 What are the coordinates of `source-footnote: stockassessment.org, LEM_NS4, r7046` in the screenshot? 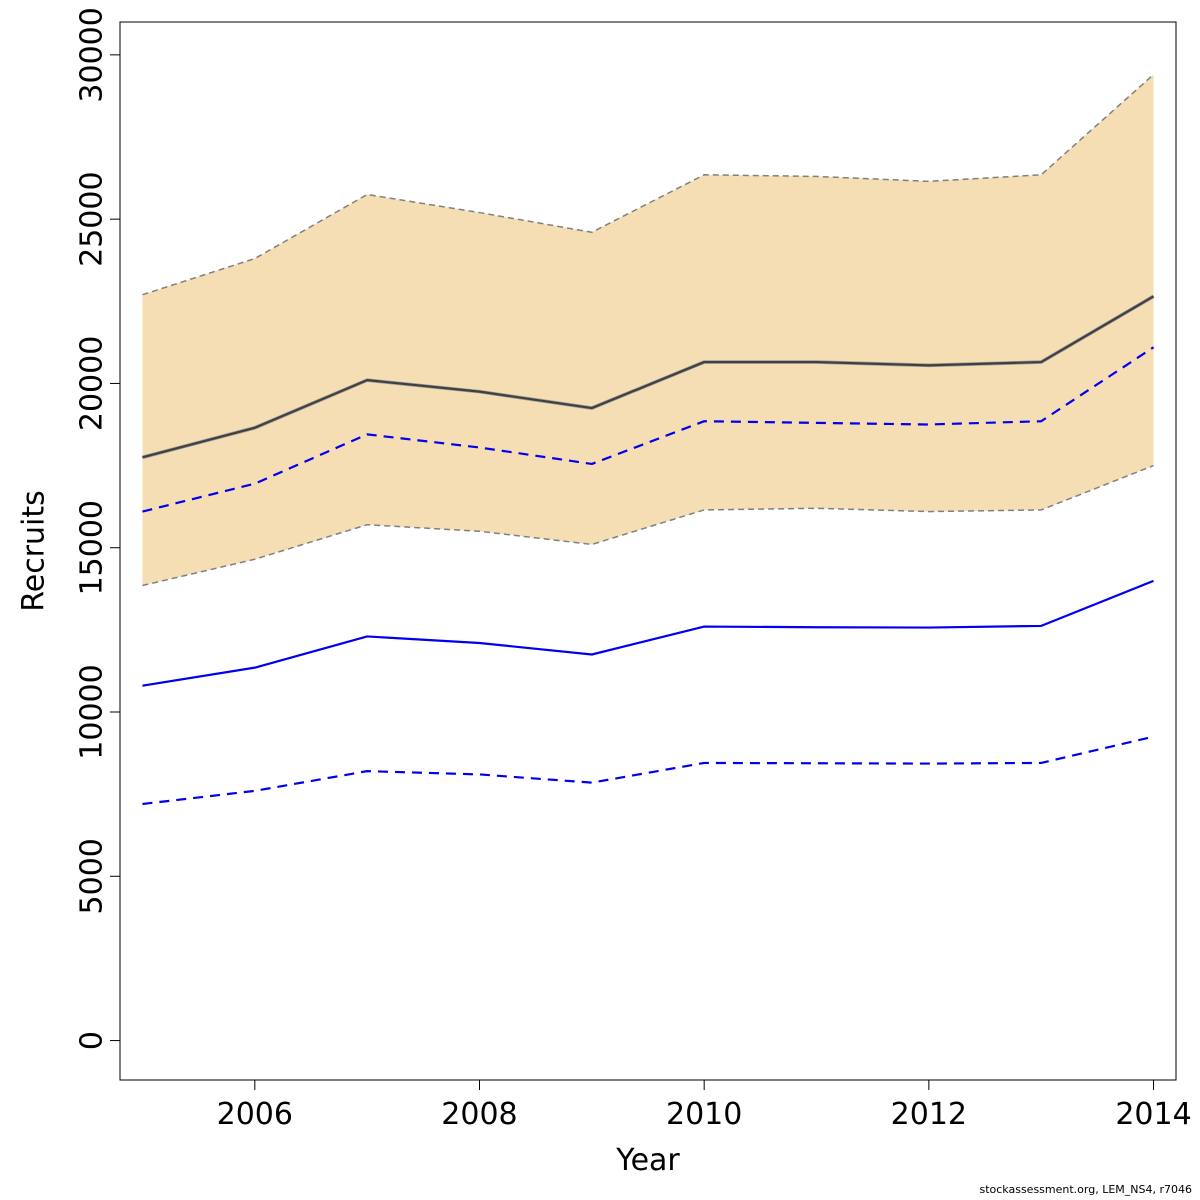 It's located at (1085, 1189).